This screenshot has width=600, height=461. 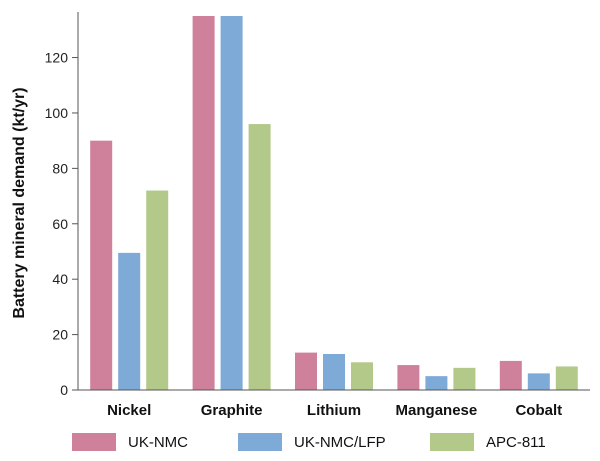 I want to click on y-tick-label-40: 40, so click(x=60, y=279).